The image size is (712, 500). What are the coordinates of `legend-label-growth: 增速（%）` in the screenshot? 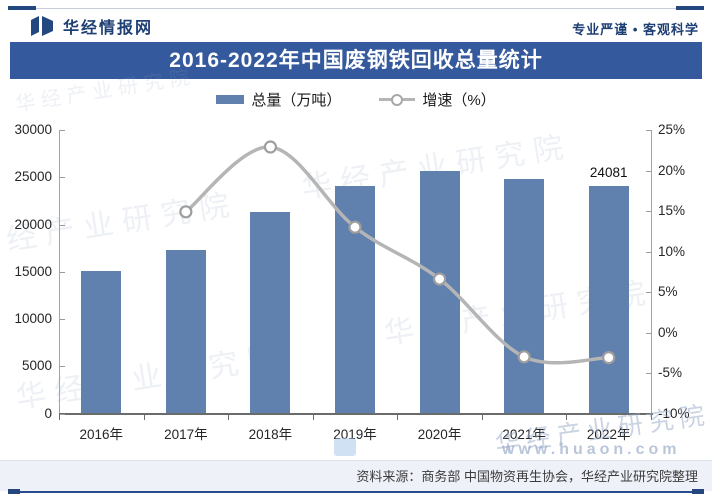 It's located at (459, 100).